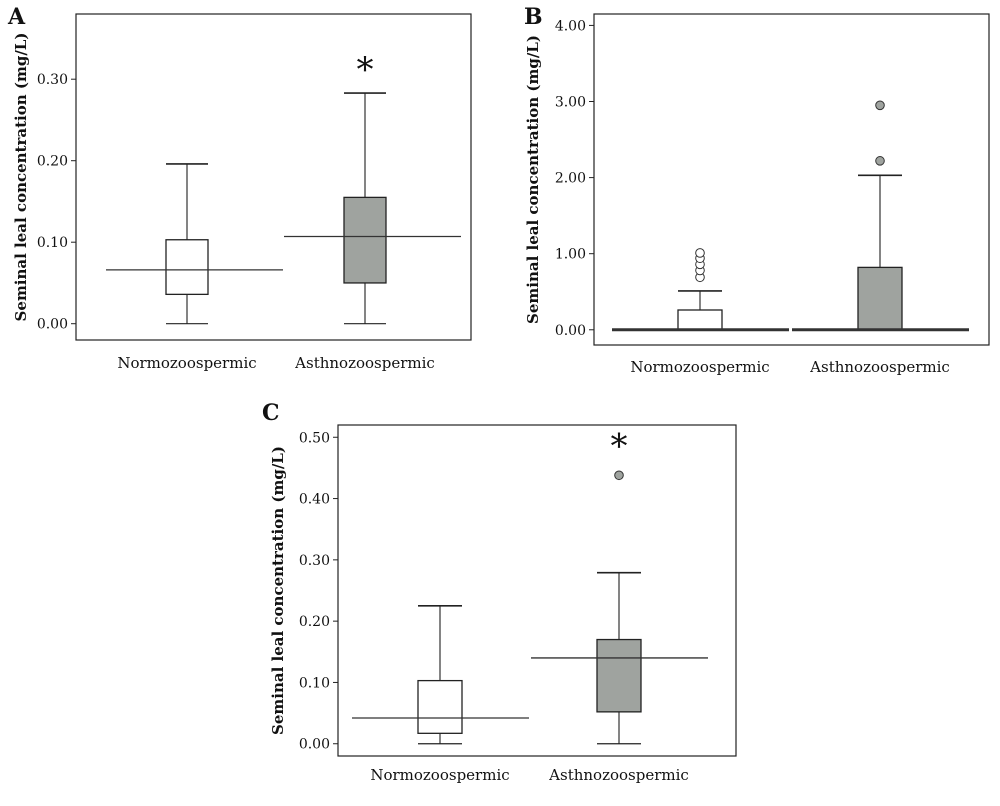 This screenshot has width=1000, height=806. I want to click on panel-label: B, so click(533, 17).